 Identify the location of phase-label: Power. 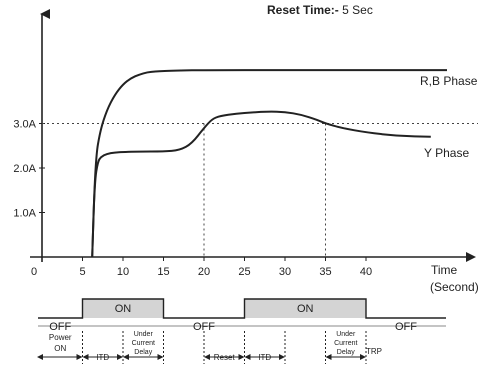
(60, 337).